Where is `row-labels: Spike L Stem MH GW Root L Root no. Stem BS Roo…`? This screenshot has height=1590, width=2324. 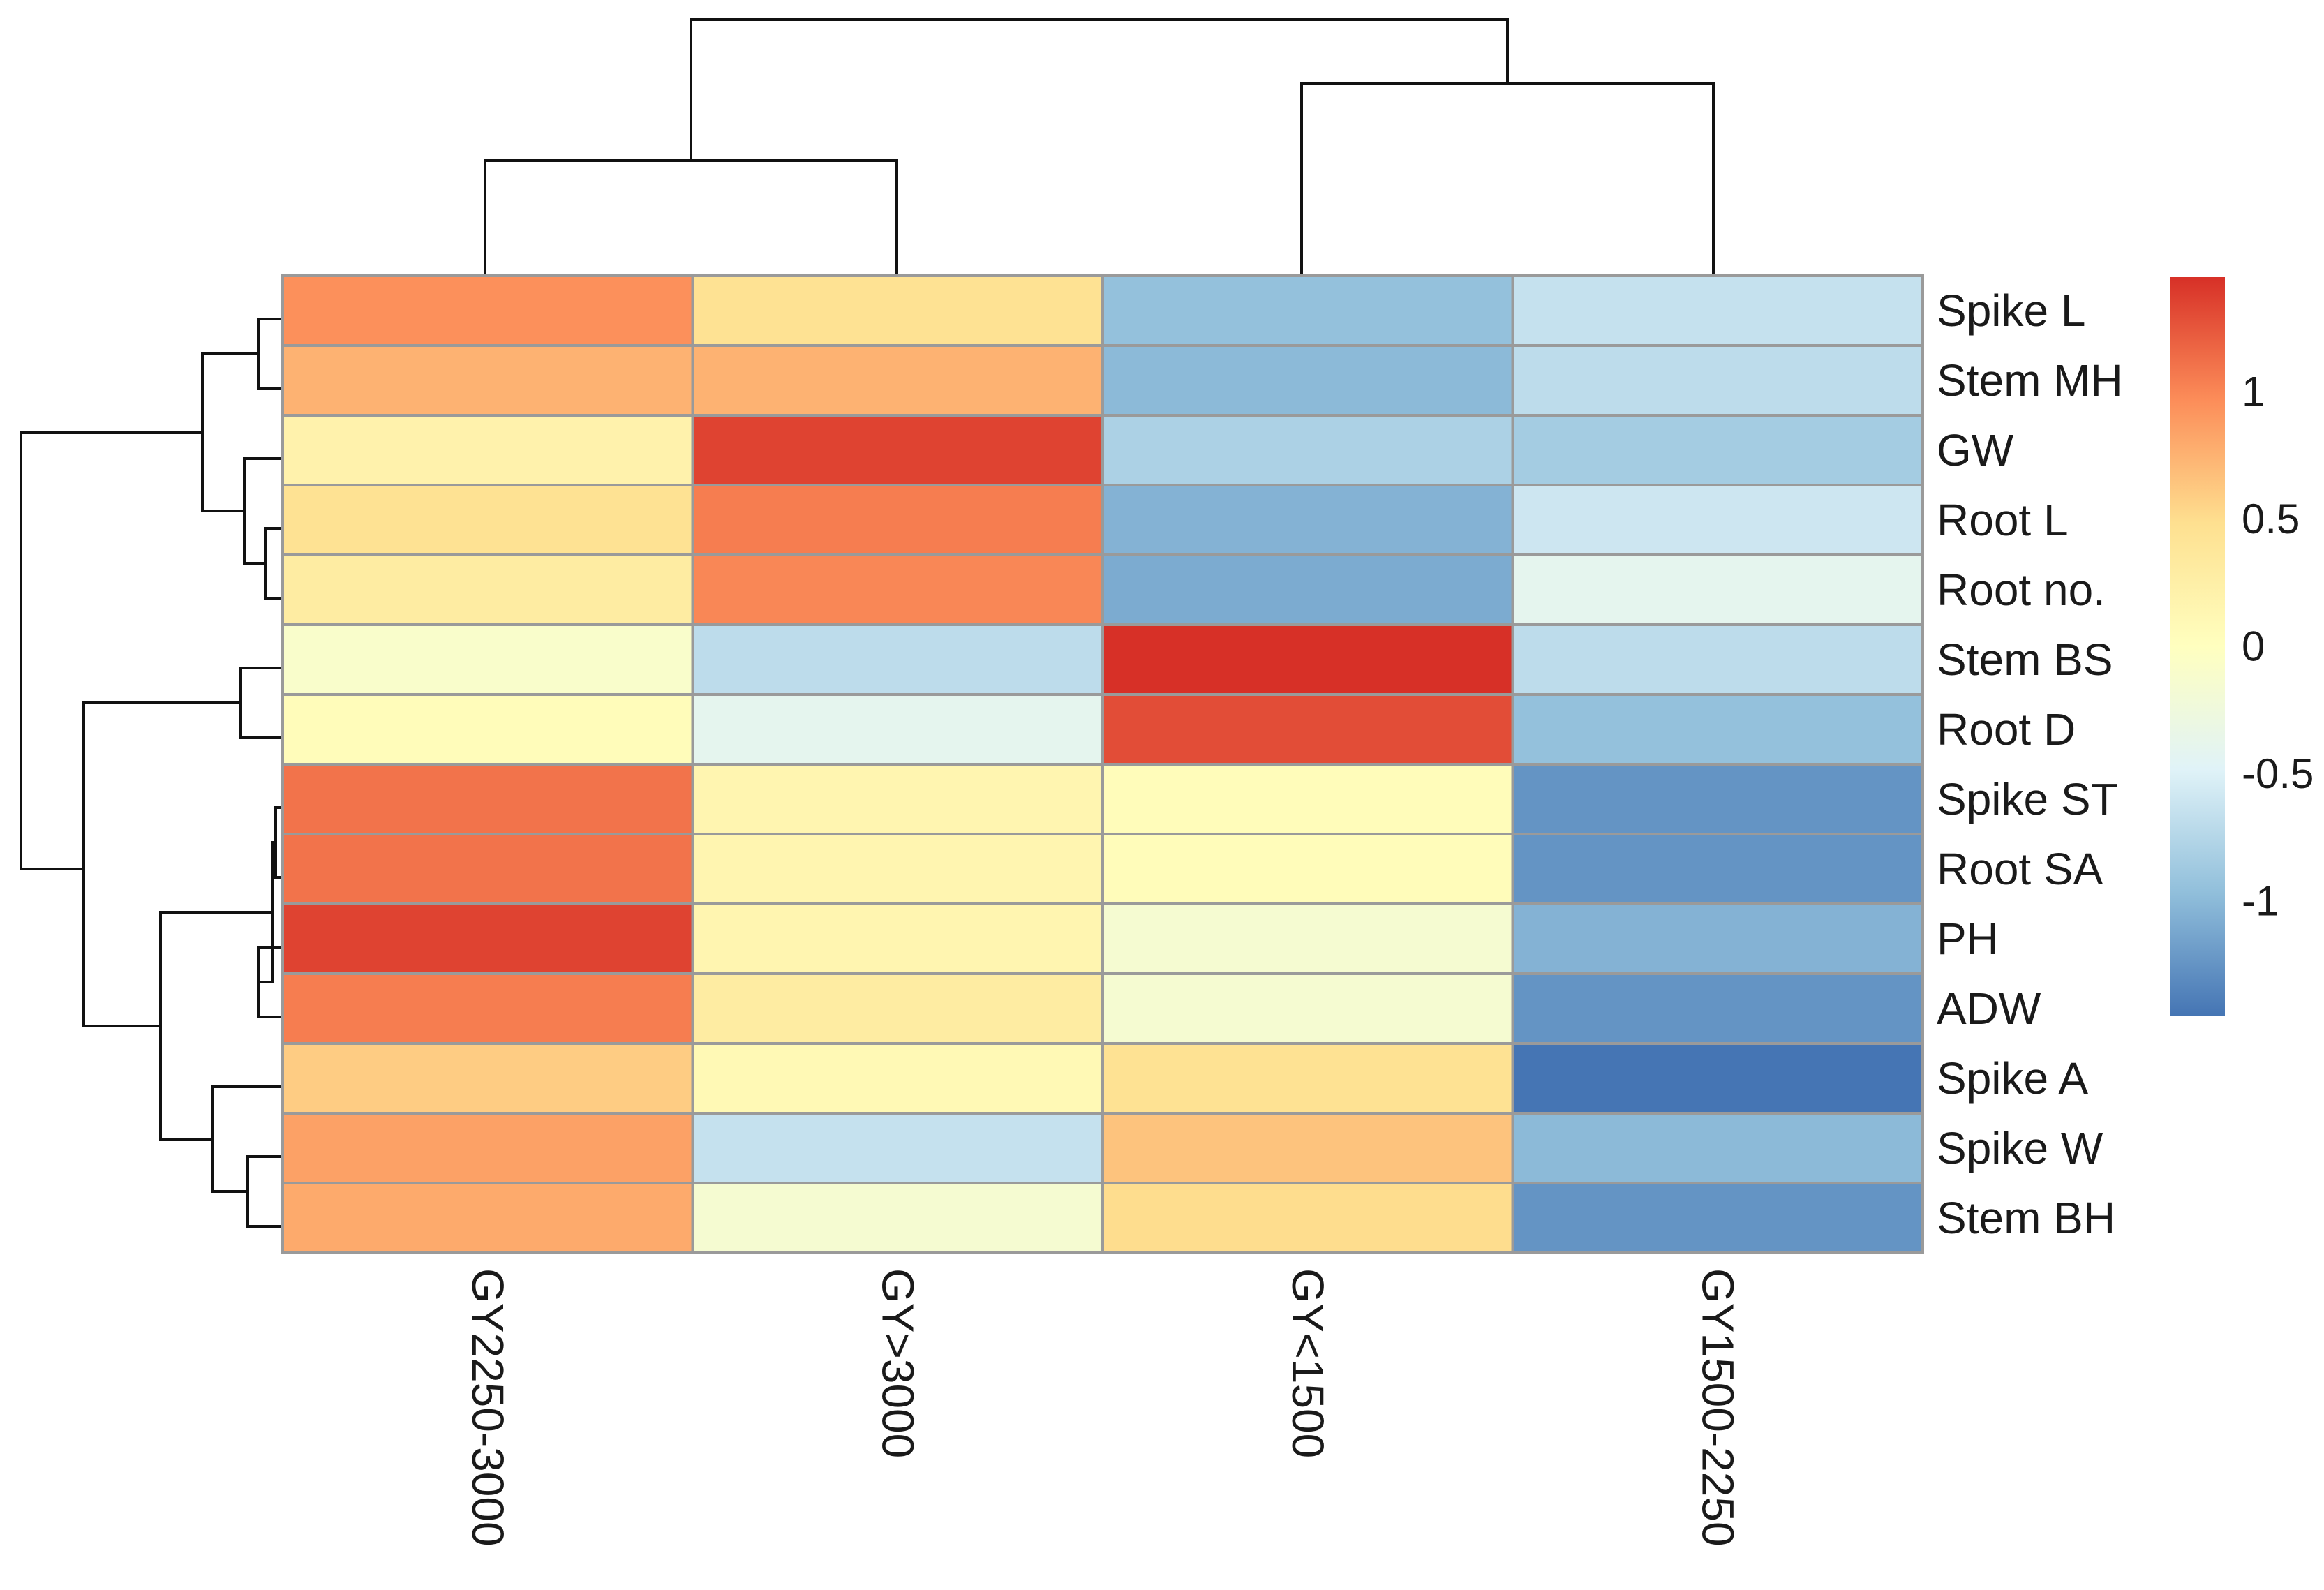 row-labels: Spike L Stem MH GW Root L Root no. Stem BS Roo… is located at coordinates (2030, 764).